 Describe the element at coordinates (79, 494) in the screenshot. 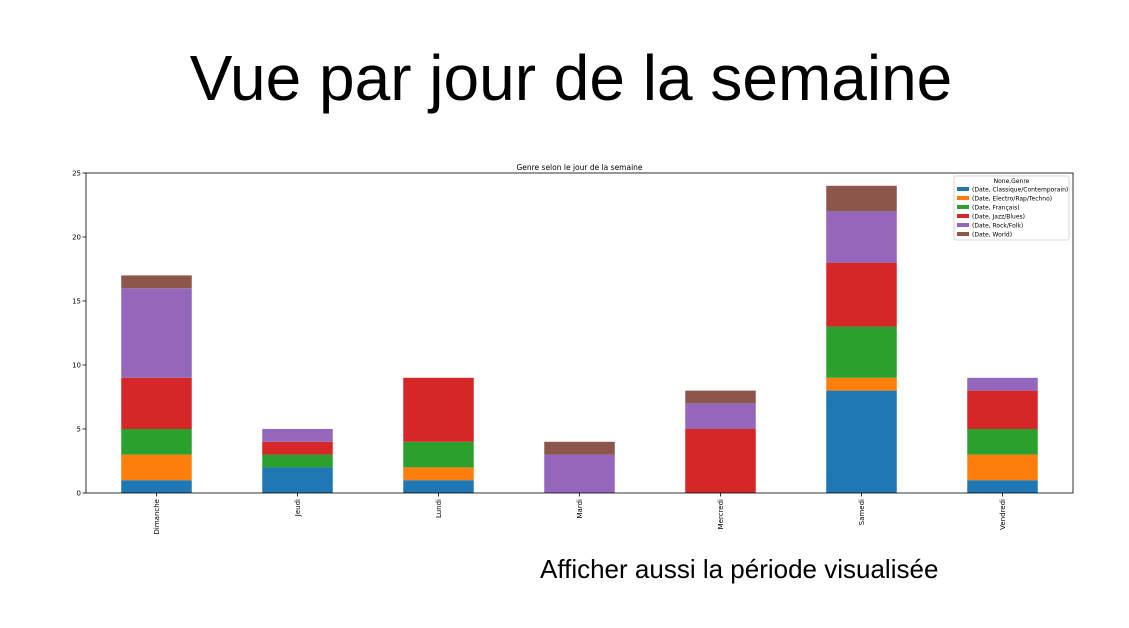

I see `y-tick-label: 0` at that location.